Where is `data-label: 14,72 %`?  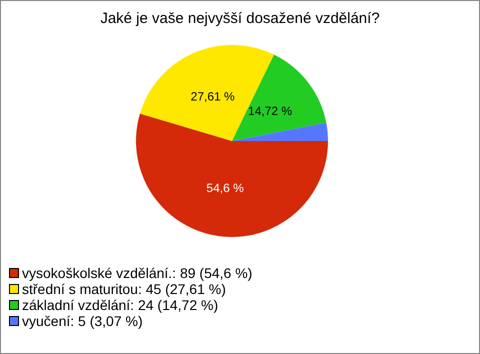 data-label: 14,72 % is located at coordinates (270, 111).